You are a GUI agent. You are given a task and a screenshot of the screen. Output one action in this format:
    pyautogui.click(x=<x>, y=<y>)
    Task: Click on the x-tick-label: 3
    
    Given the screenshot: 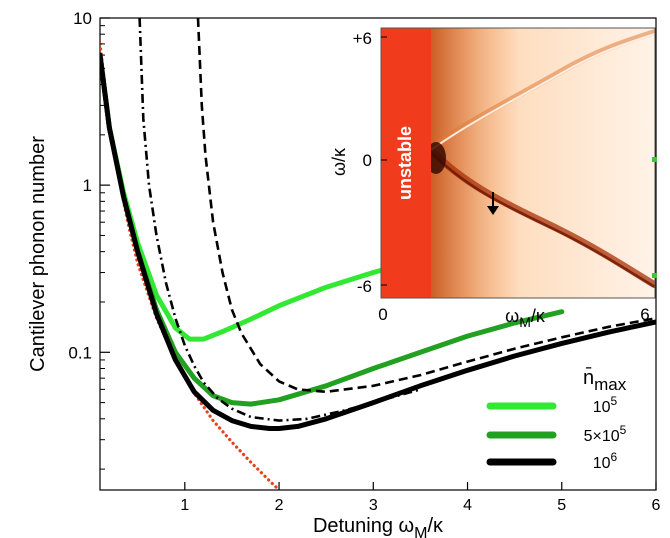 What is the action you would take?
    pyautogui.click(x=373, y=505)
    